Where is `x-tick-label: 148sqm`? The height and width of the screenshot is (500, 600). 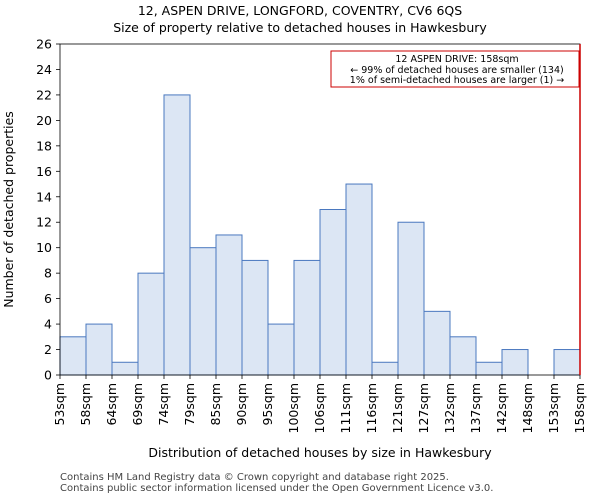
x-tick-label: 148sqm is located at coordinates (527, 408).